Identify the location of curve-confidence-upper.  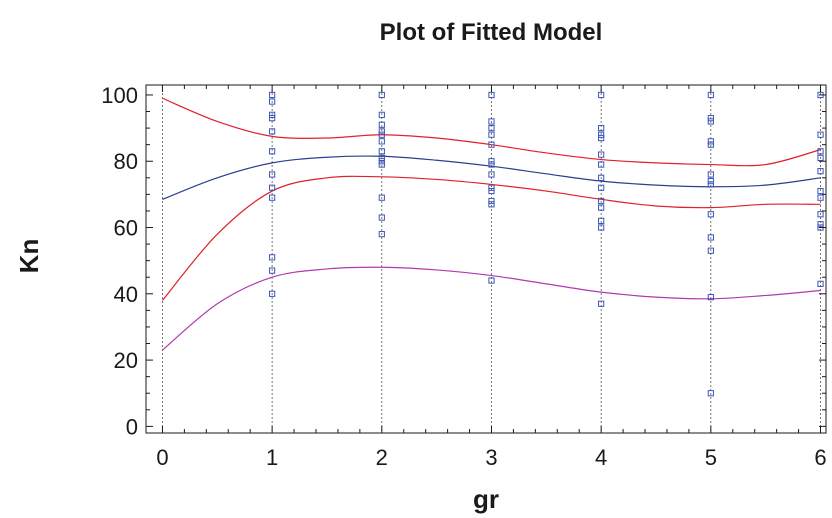
(491, 132).